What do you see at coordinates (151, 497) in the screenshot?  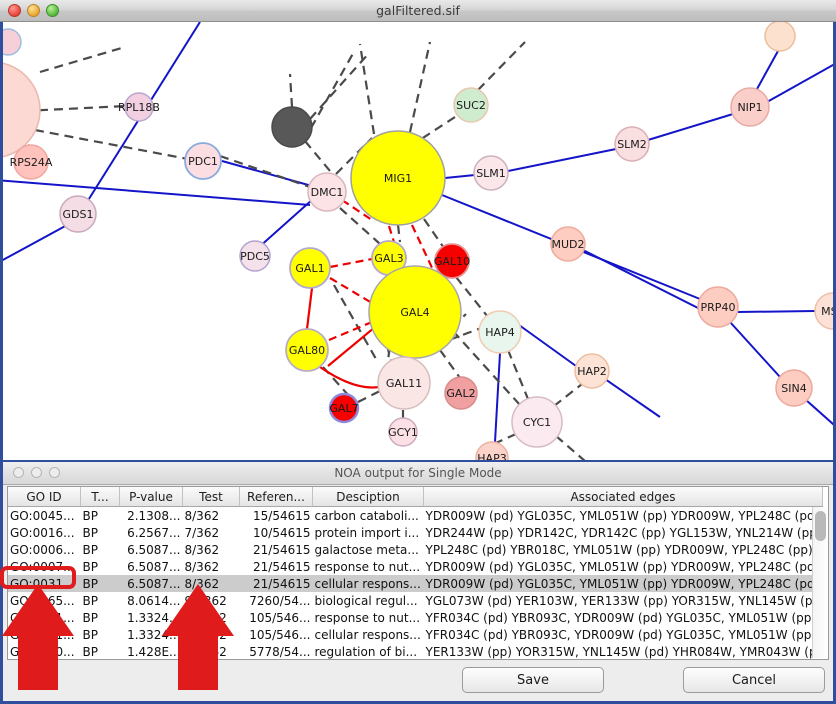 I see `column-header-p-value: P-value` at bounding box center [151, 497].